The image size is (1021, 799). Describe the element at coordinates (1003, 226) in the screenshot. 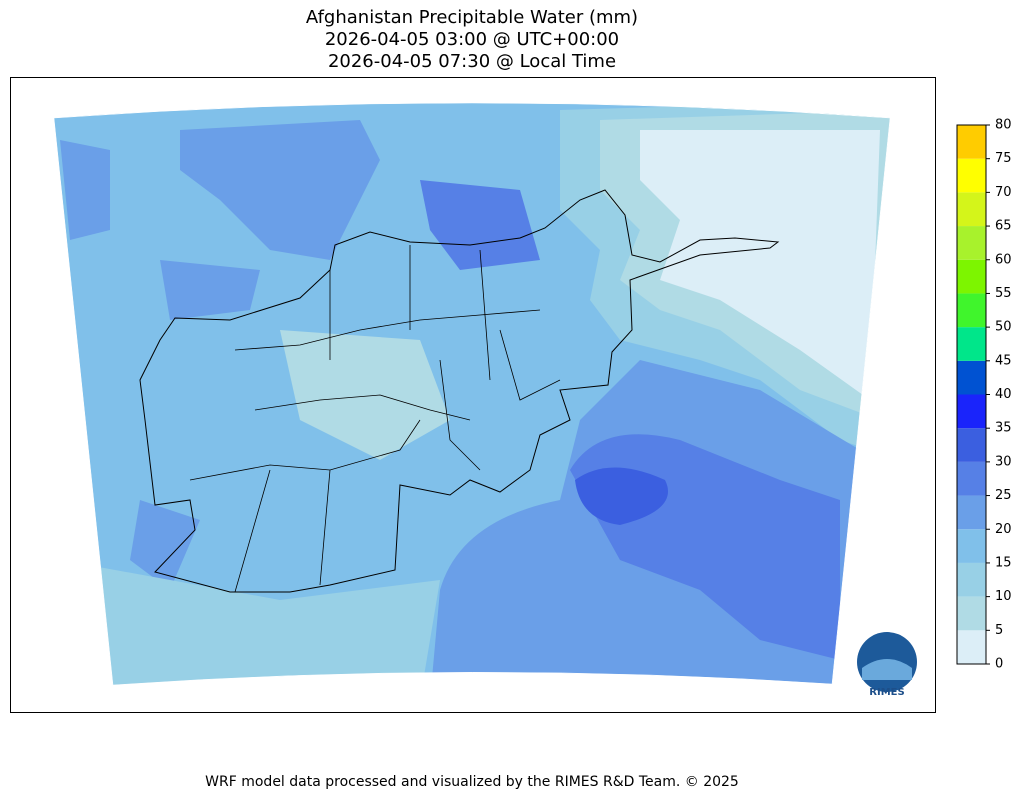

I see `colorbar-tick-label: 65` at that location.